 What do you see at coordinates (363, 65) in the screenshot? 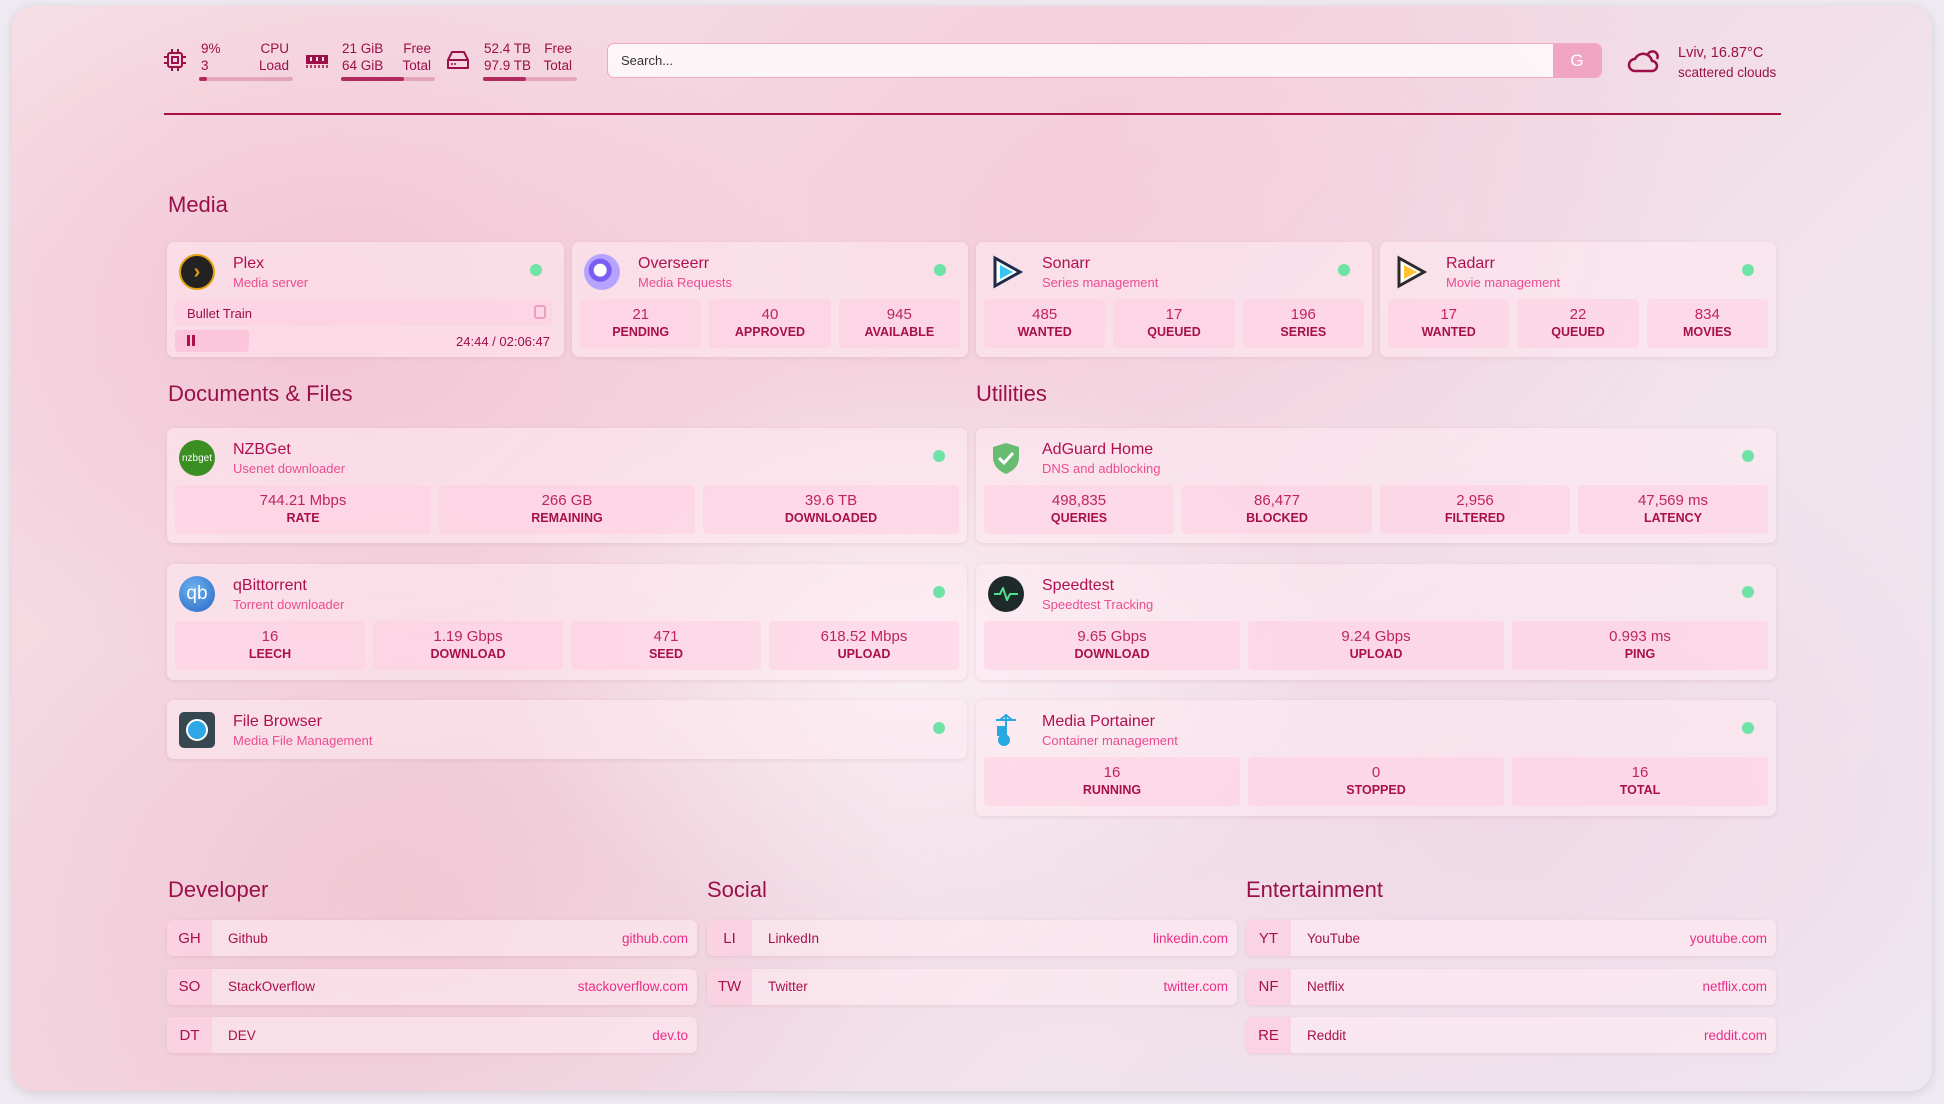
I see `memory-sub: 64 GiB` at bounding box center [363, 65].